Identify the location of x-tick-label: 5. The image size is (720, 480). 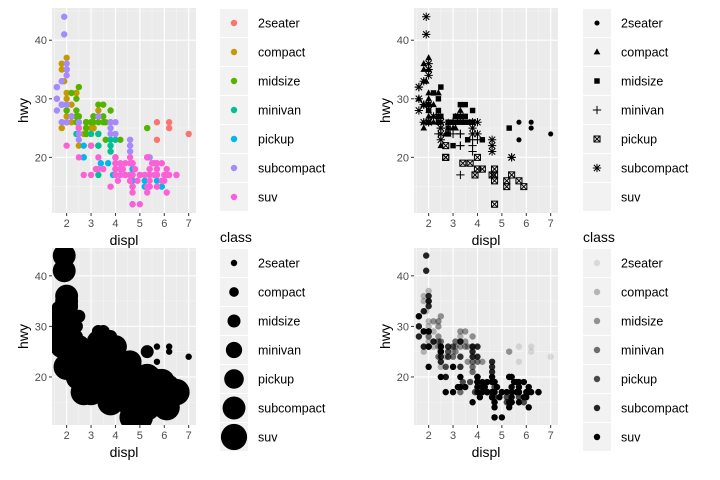
(140, 224).